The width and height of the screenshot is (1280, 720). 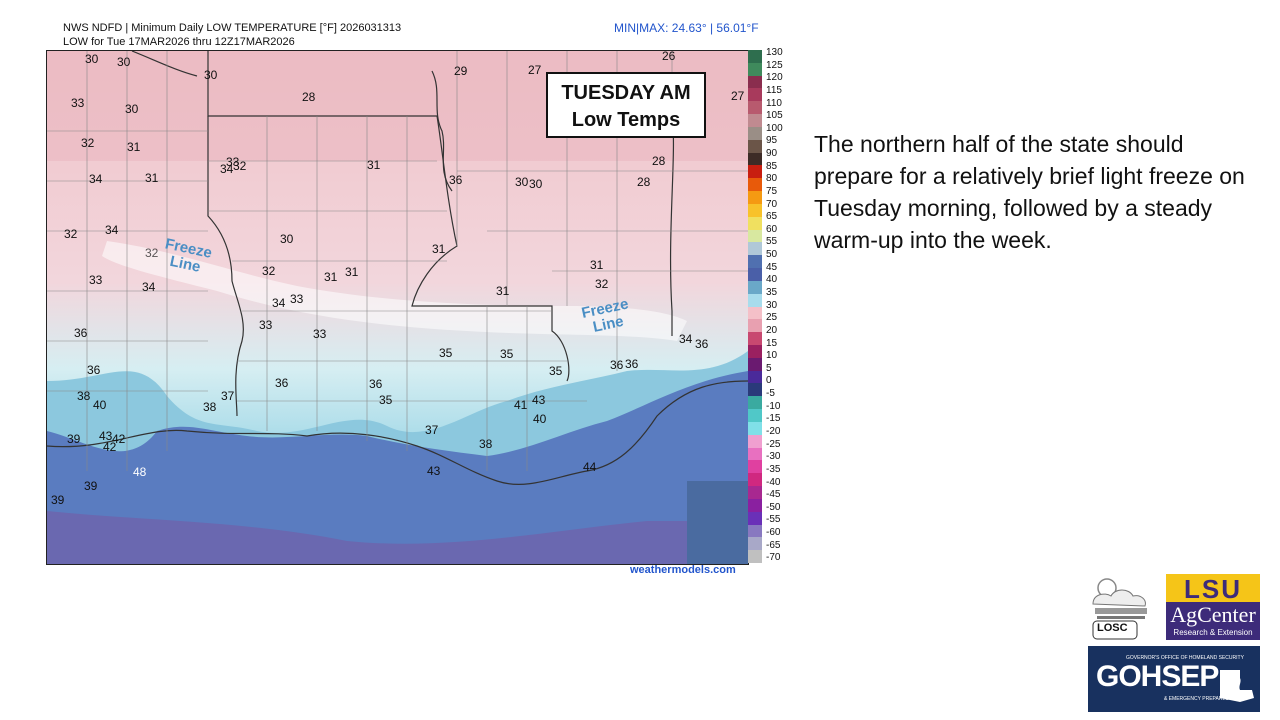 What do you see at coordinates (772, 305) in the screenshot?
I see `scale-label: 30` at bounding box center [772, 305].